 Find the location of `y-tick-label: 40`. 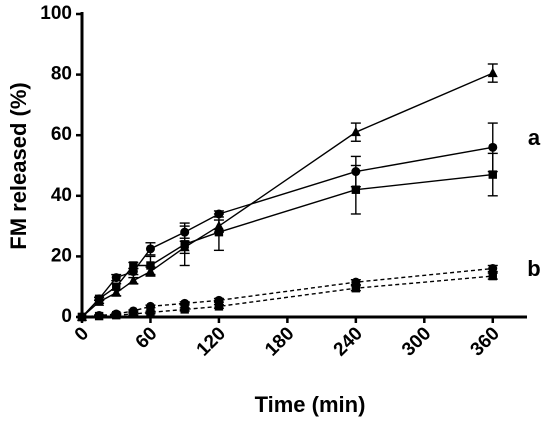

y-tick-label: 40 is located at coordinates (61, 195).